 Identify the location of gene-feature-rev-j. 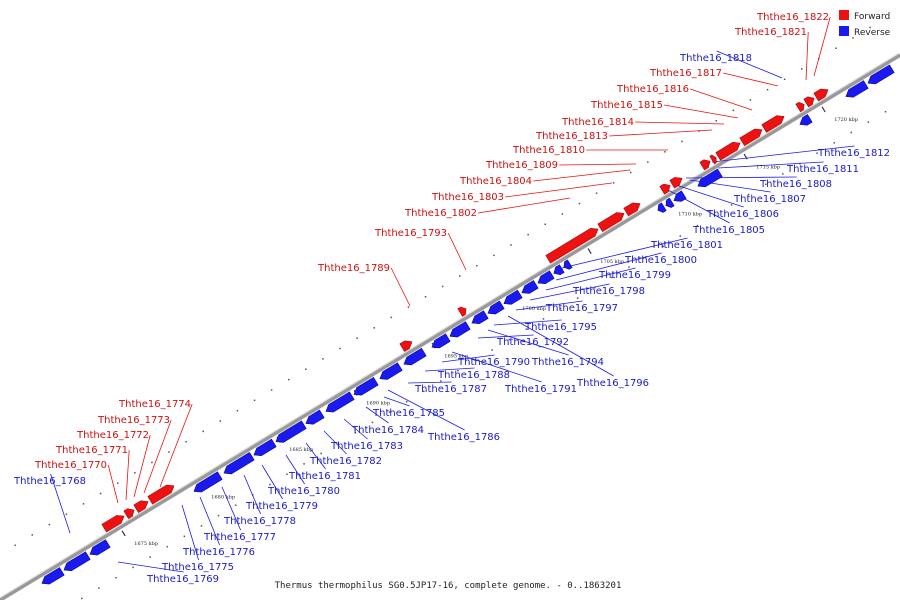
(366, 386).